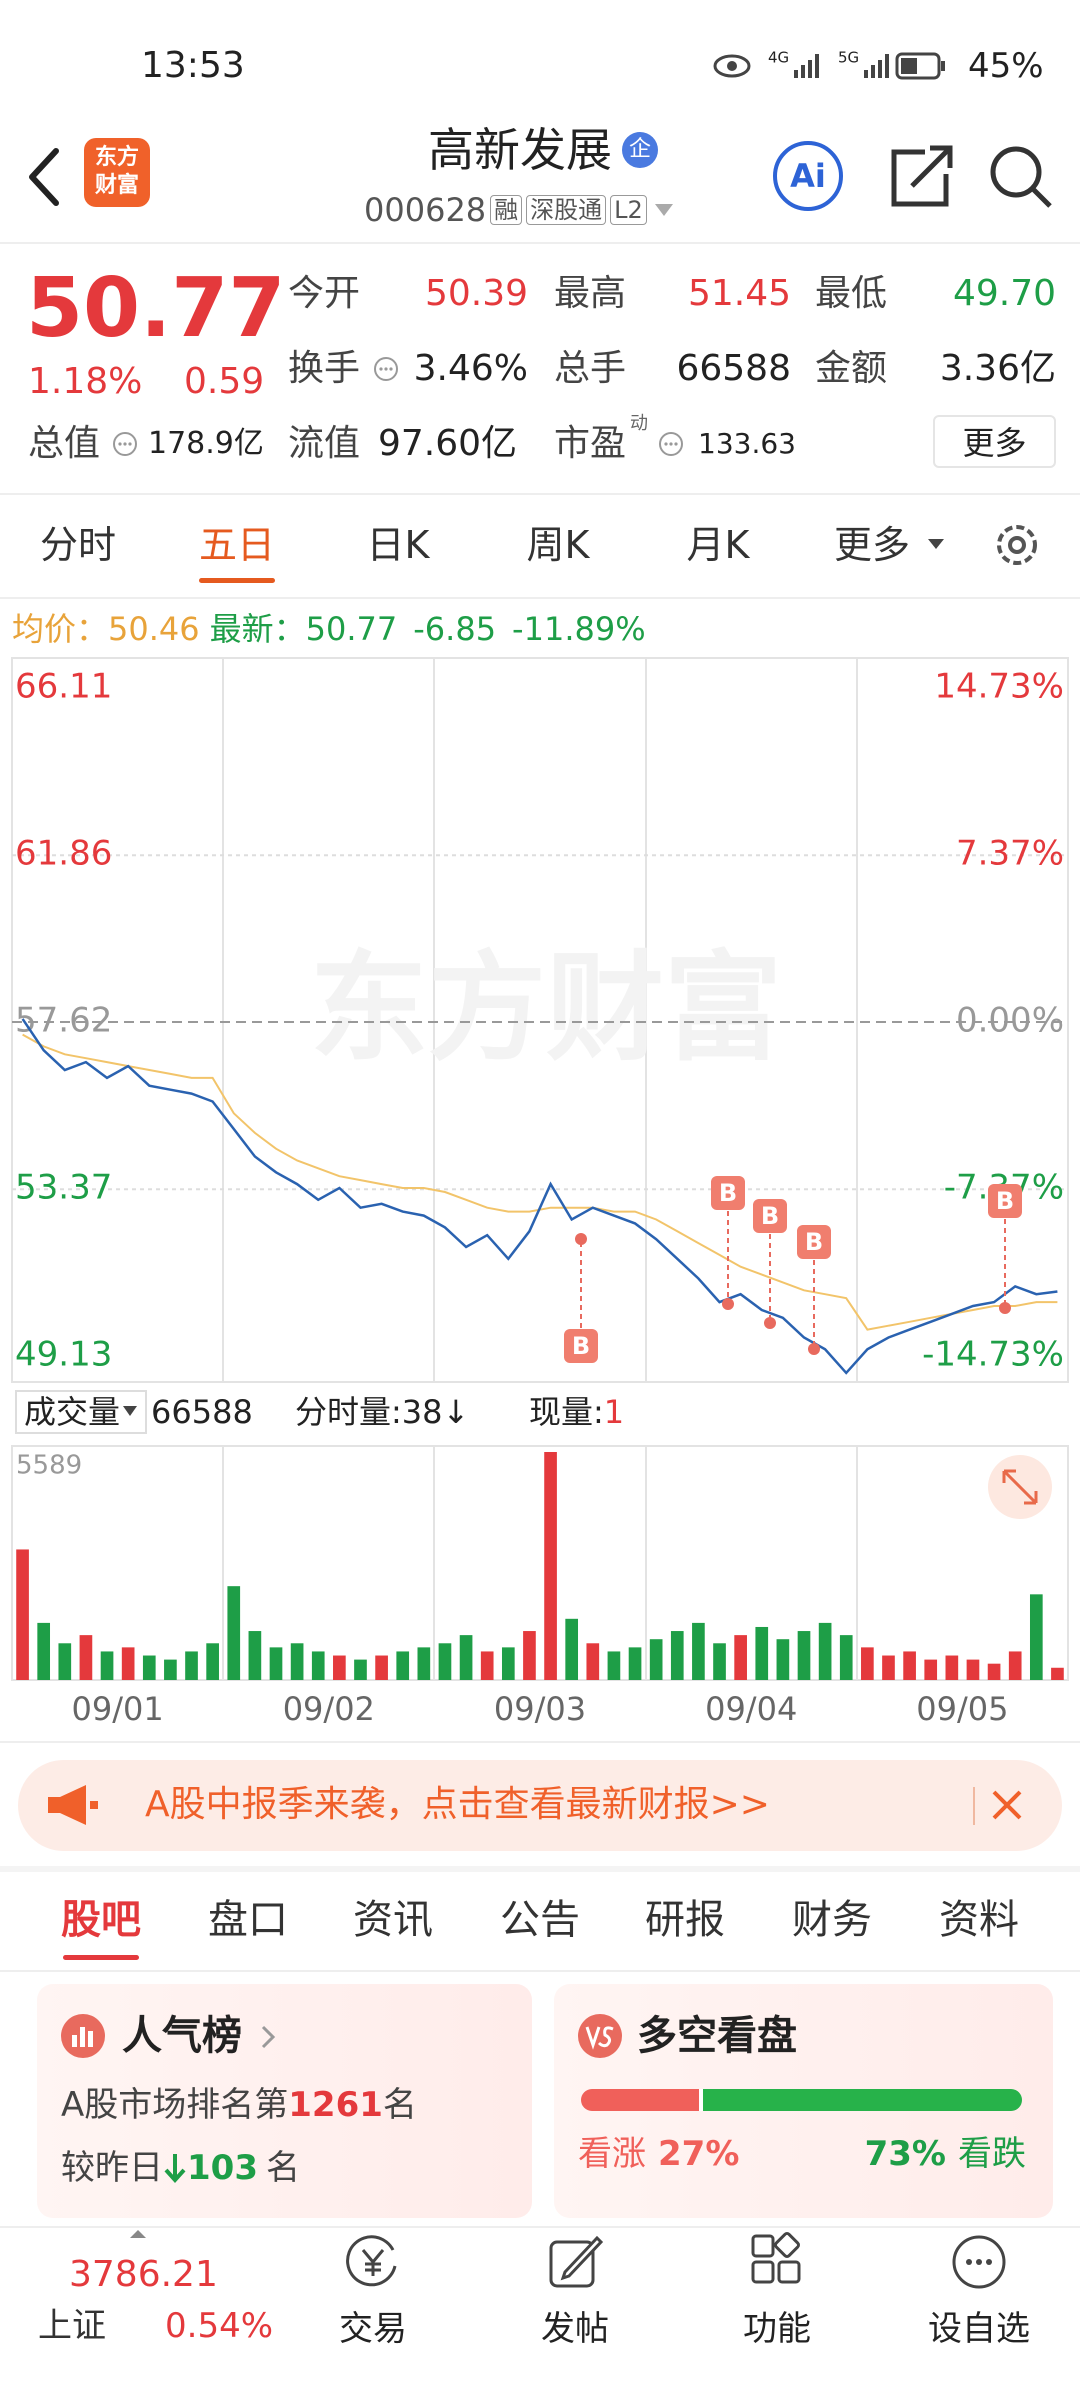 This screenshot has width=1080, height=2402. What do you see at coordinates (851, 293) in the screenshot?
I see `field-label: 最低` at bounding box center [851, 293].